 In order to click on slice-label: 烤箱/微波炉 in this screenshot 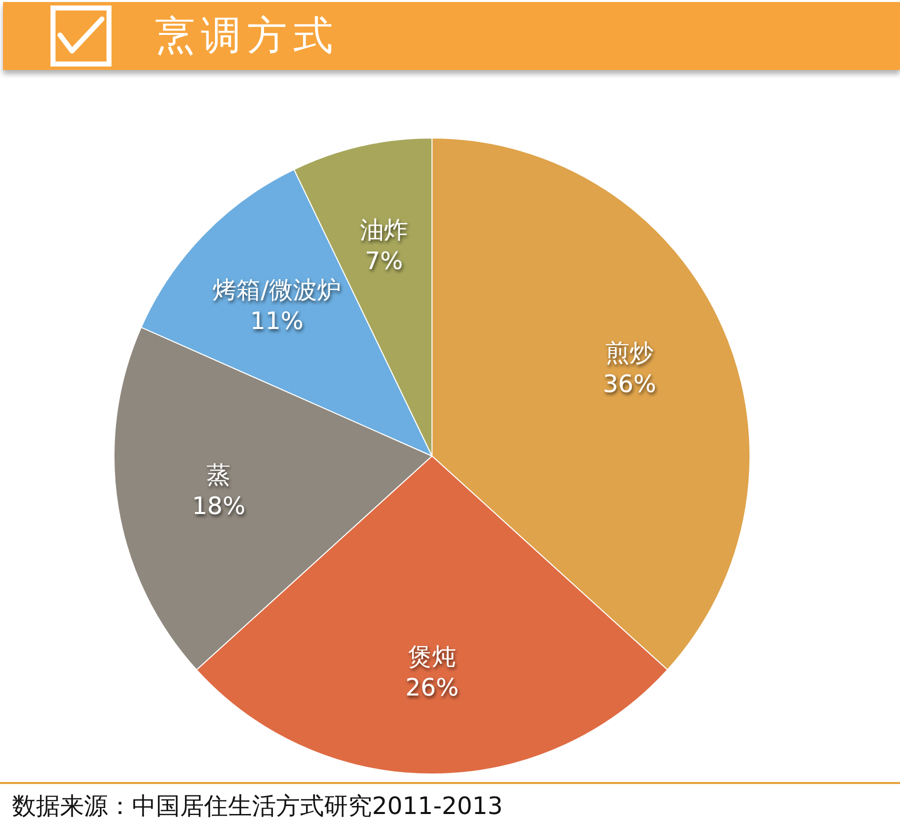, I will do `click(276, 290)`.